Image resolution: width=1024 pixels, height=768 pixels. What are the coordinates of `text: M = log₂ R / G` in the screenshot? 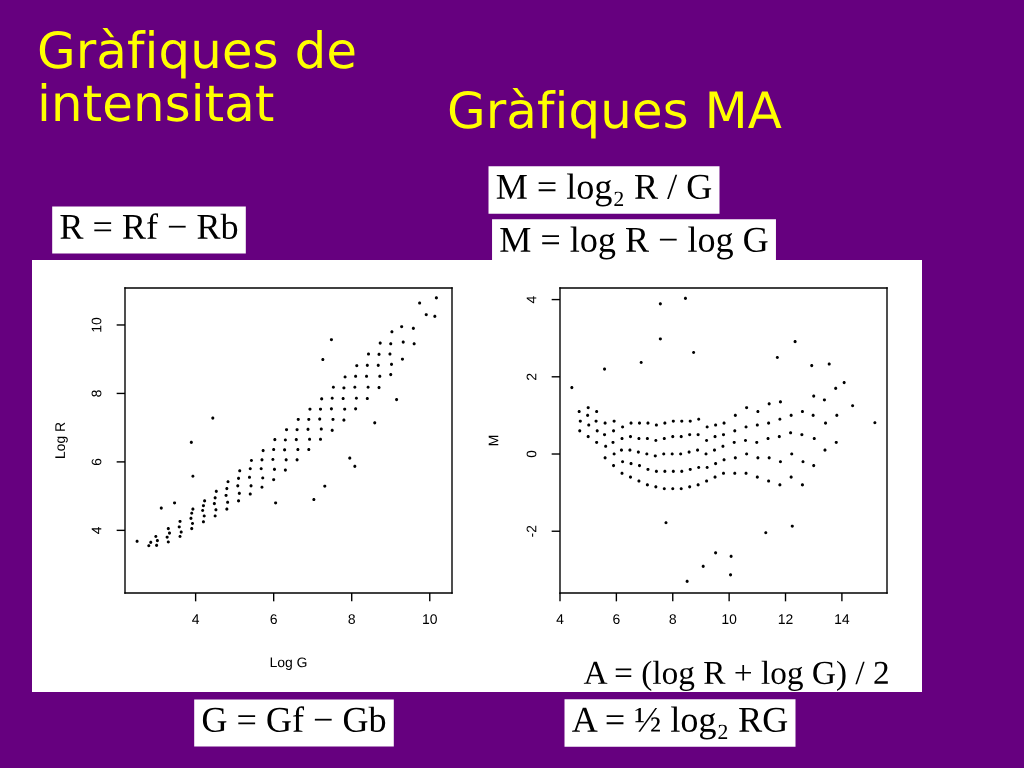 It's located at (604, 190).